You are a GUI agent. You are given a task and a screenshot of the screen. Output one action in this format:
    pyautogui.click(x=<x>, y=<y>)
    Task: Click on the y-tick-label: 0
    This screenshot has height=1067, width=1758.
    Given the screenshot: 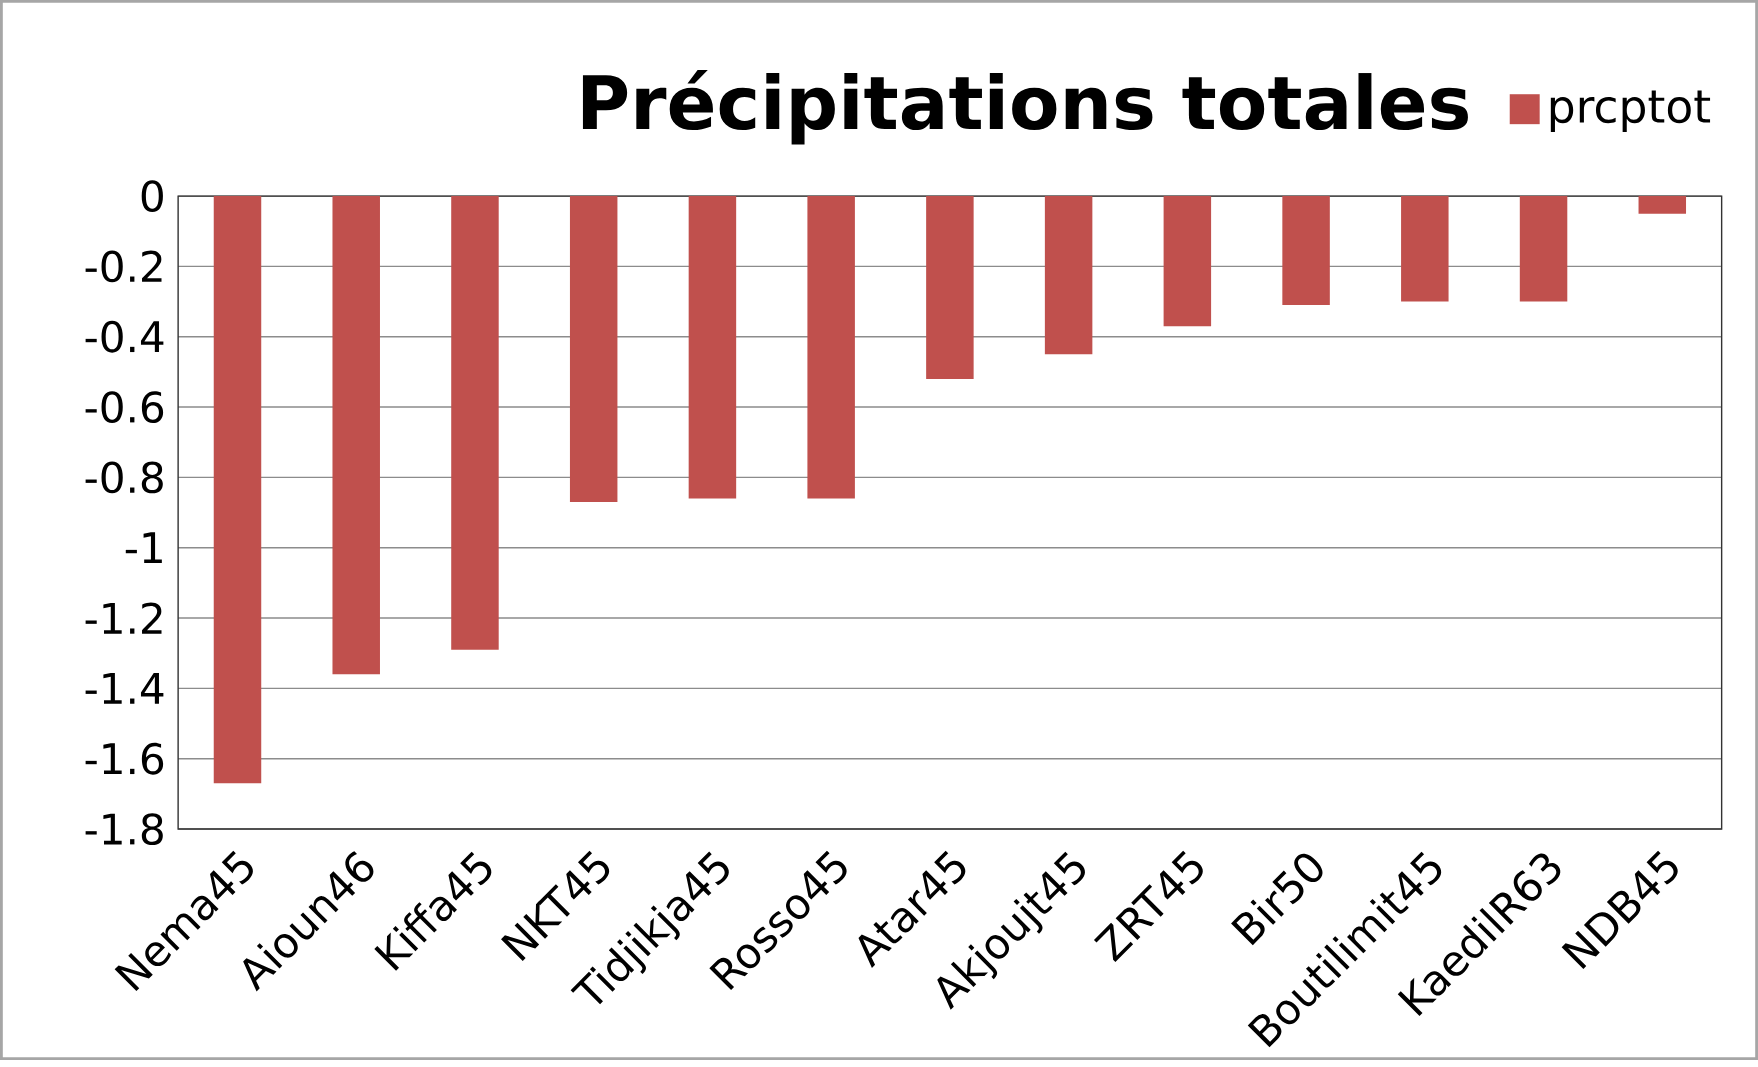 What is the action you would take?
    pyautogui.click(x=152, y=196)
    